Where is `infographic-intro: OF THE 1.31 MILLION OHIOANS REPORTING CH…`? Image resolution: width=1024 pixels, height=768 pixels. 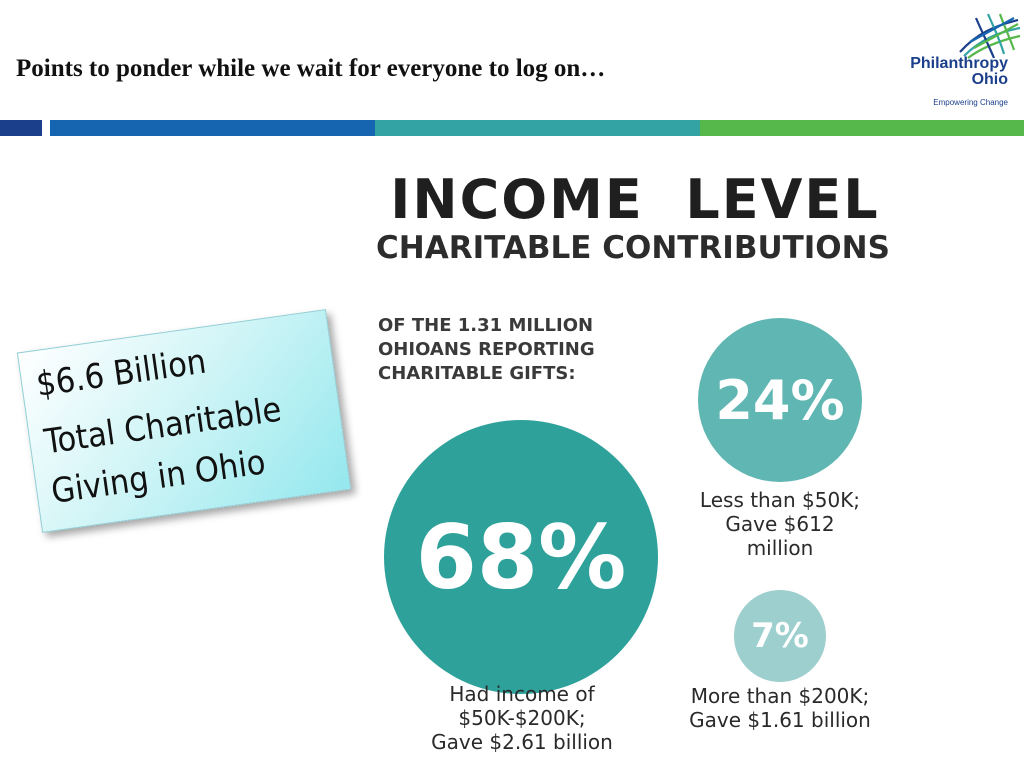
infographic-intro: OF THE 1.31 MILLION OHIOANS REPORTING CH… is located at coordinates (486, 349).